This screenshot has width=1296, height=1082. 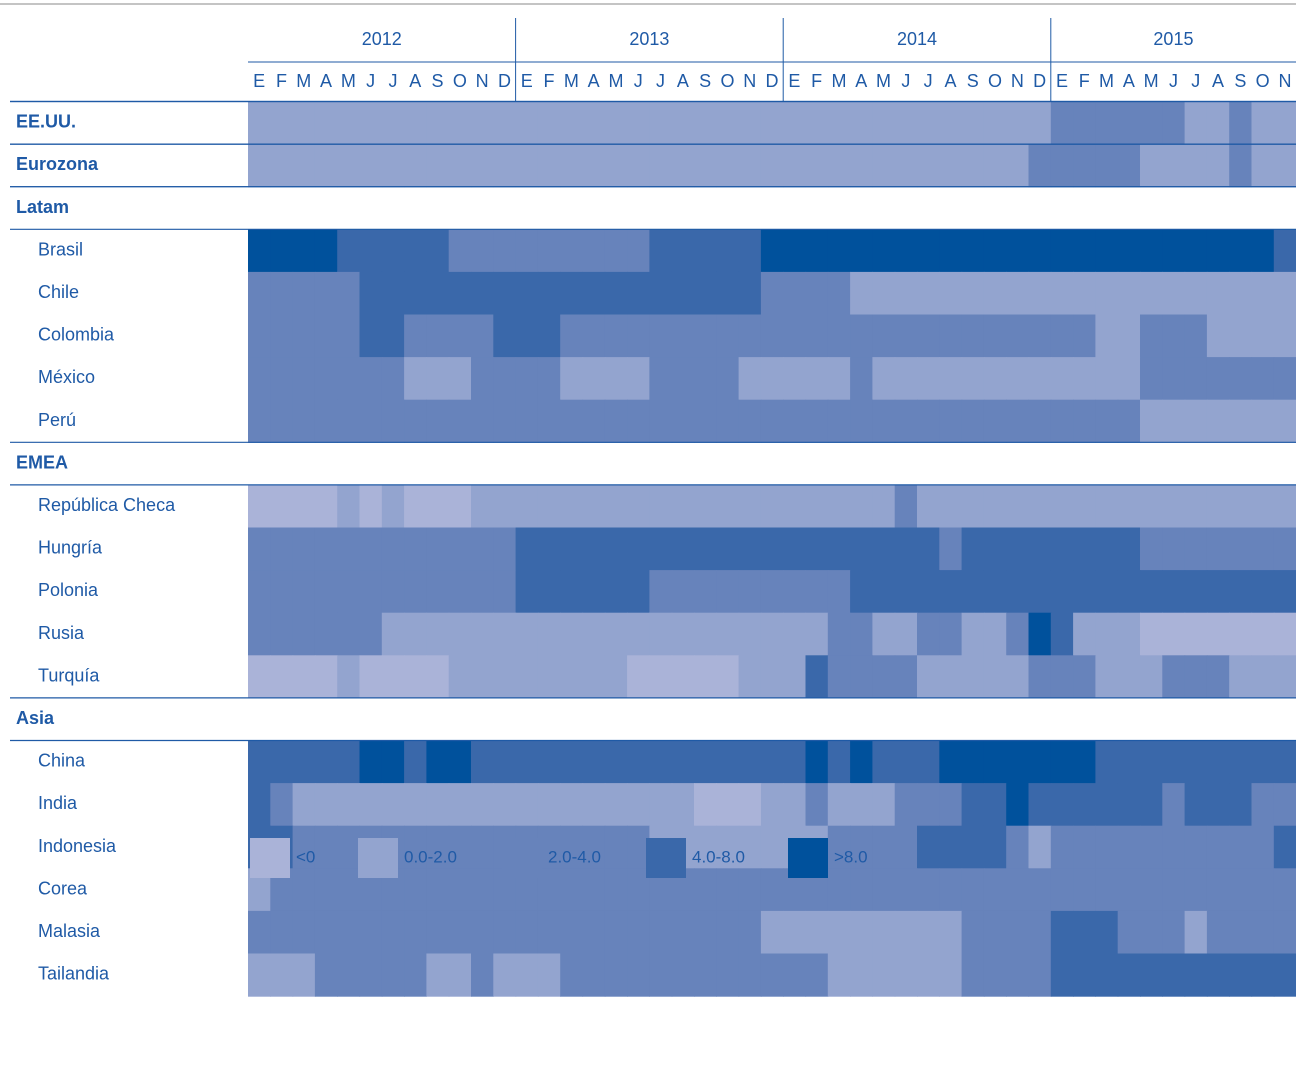 I want to click on row-label: China, so click(x=62, y=761).